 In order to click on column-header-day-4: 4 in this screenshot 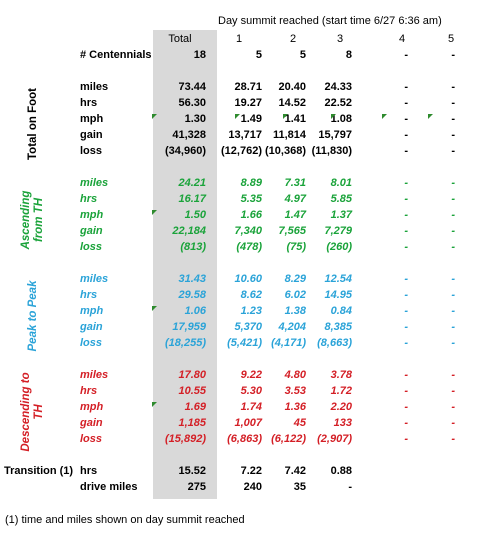, I will do `click(402, 39)`.